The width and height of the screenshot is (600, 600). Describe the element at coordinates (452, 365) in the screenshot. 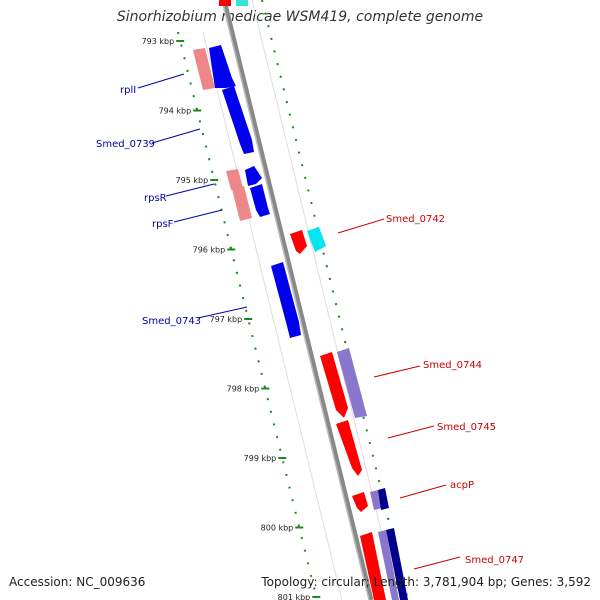

I see `label-Smed_0744: Smed_0744` at that location.